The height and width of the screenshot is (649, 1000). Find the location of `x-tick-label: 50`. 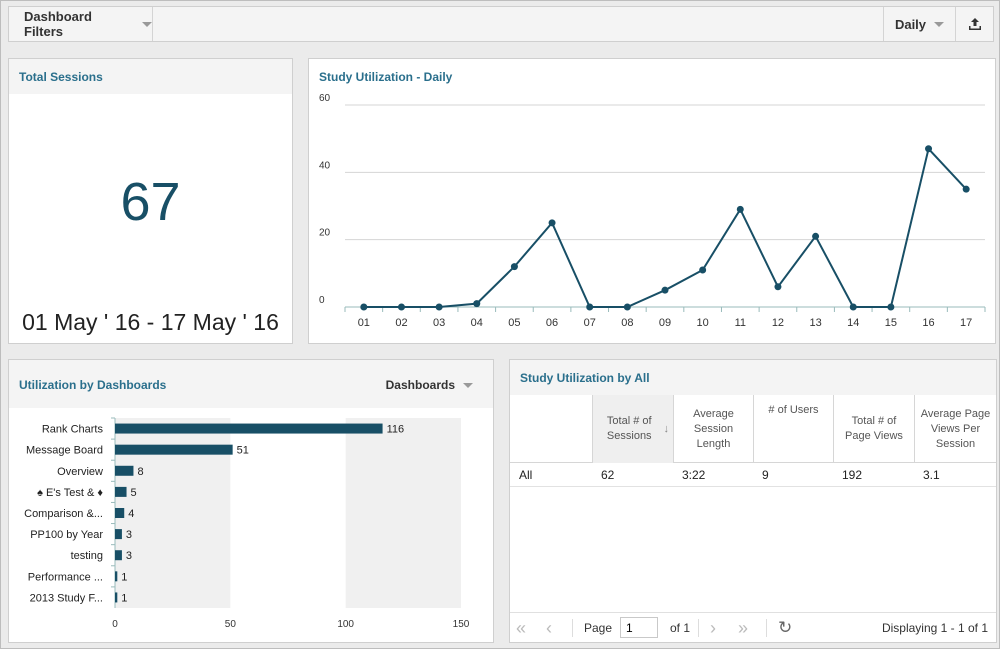

x-tick-label: 50 is located at coordinates (231, 624).